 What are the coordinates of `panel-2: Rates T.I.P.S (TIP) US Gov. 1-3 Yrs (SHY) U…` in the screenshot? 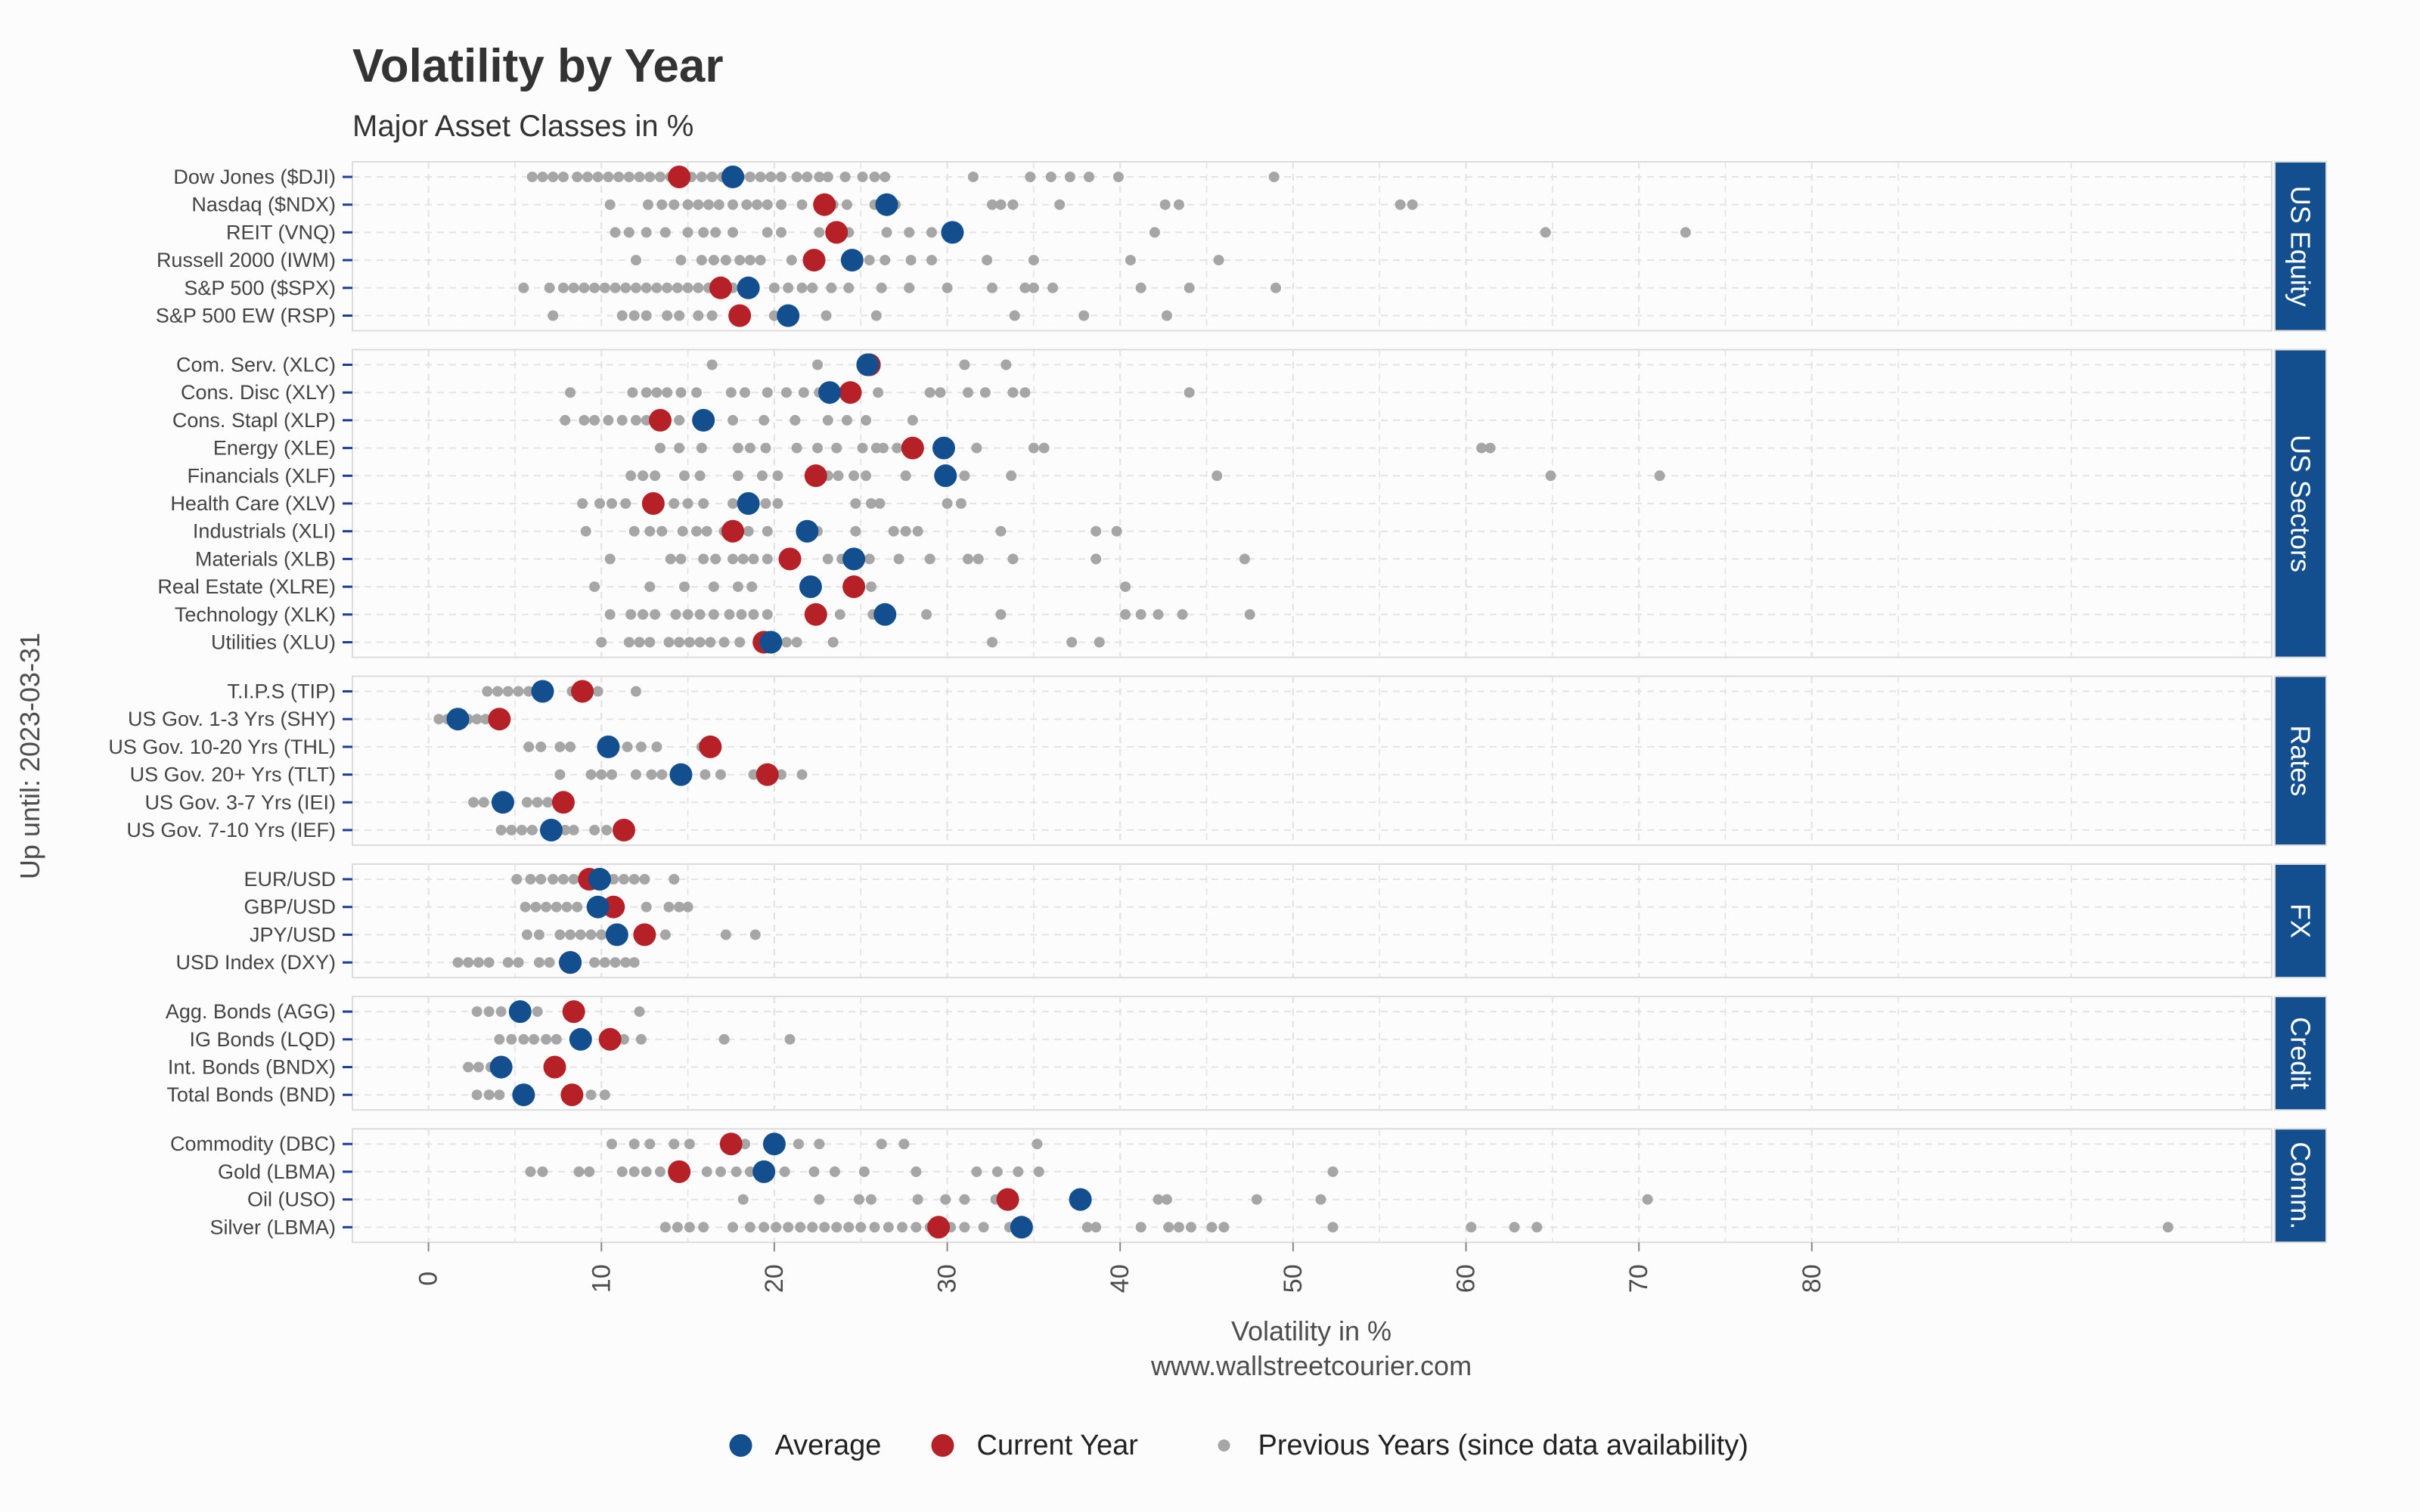 It's located at (1217, 760).